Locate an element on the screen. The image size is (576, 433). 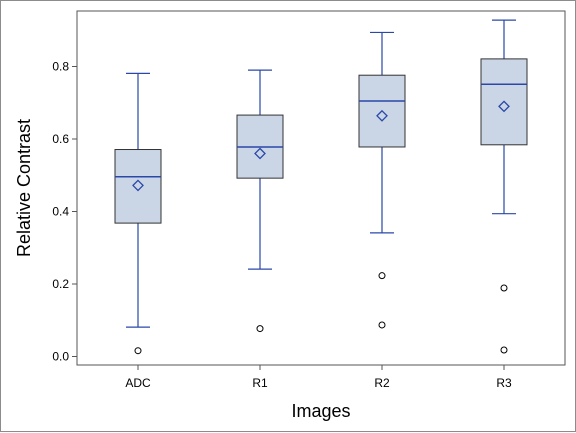
y-axis-title: Relative Contrast is located at coordinates (24, 188).